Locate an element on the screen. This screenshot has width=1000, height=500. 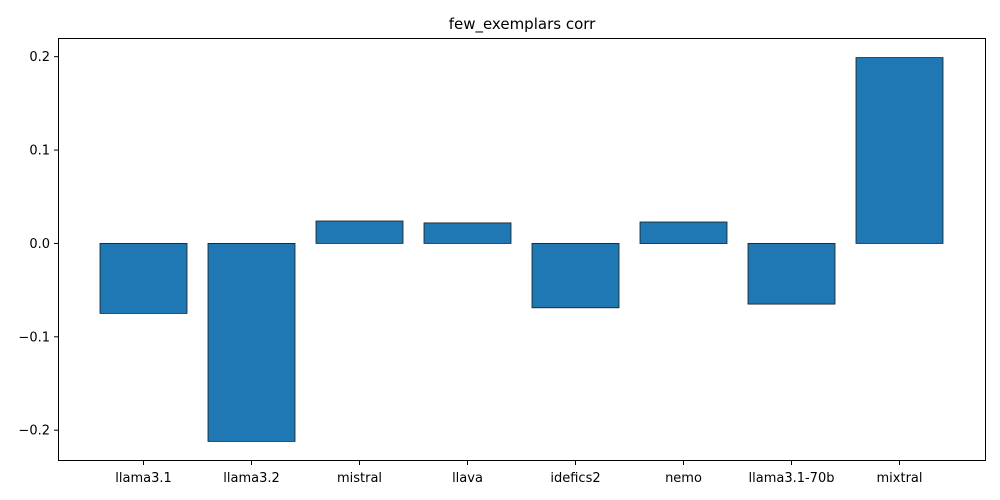
y-tick-label: 0.0 is located at coordinates (39, 244).